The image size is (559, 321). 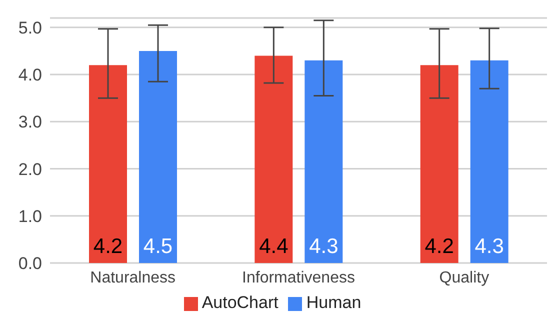 I want to click on y-tick-label: 0.0, so click(x=30, y=264).